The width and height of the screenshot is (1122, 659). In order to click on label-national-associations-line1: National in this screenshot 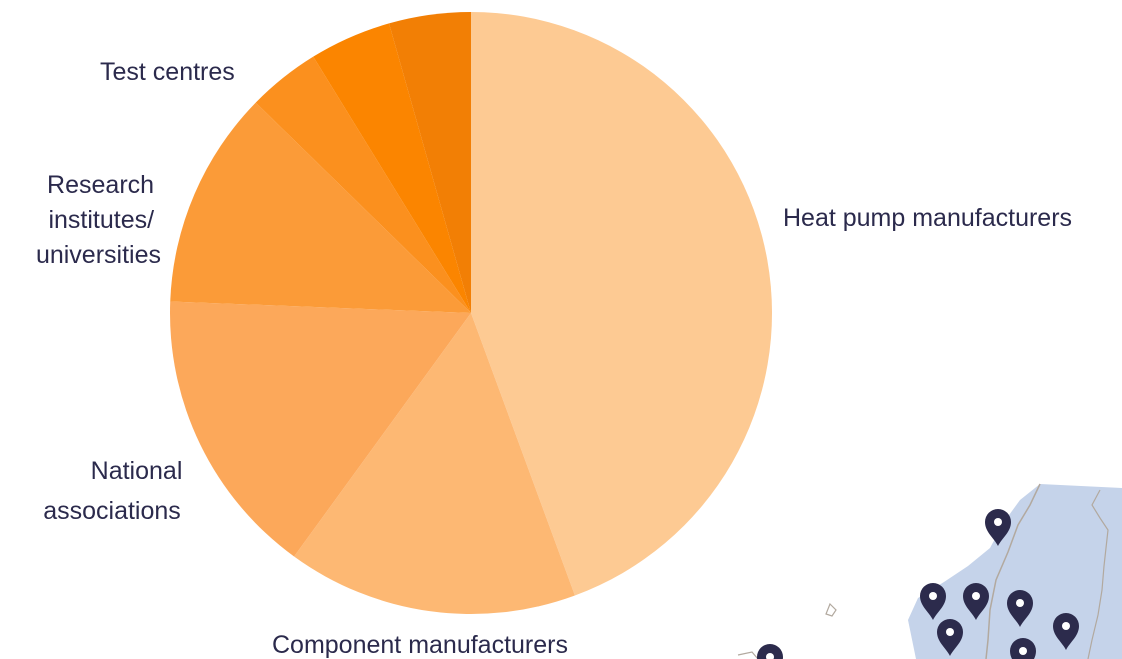, I will do `click(137, 471)`.